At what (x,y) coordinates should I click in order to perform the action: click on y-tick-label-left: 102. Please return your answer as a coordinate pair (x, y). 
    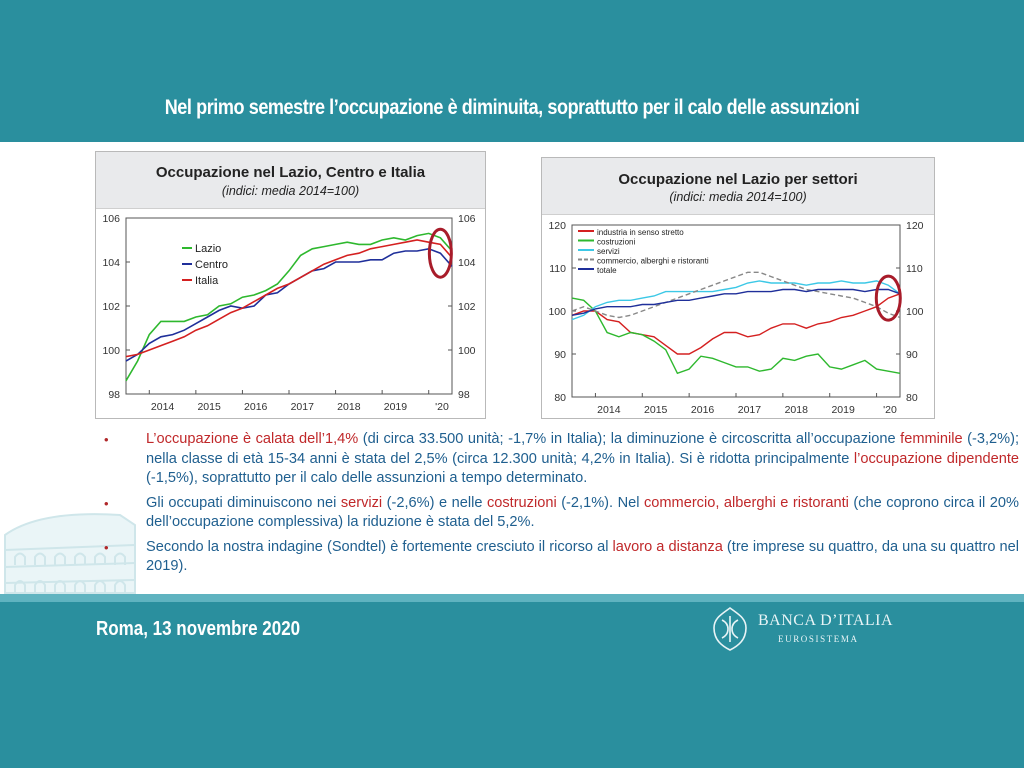
    Looking at the image, I should click on (111, 307).